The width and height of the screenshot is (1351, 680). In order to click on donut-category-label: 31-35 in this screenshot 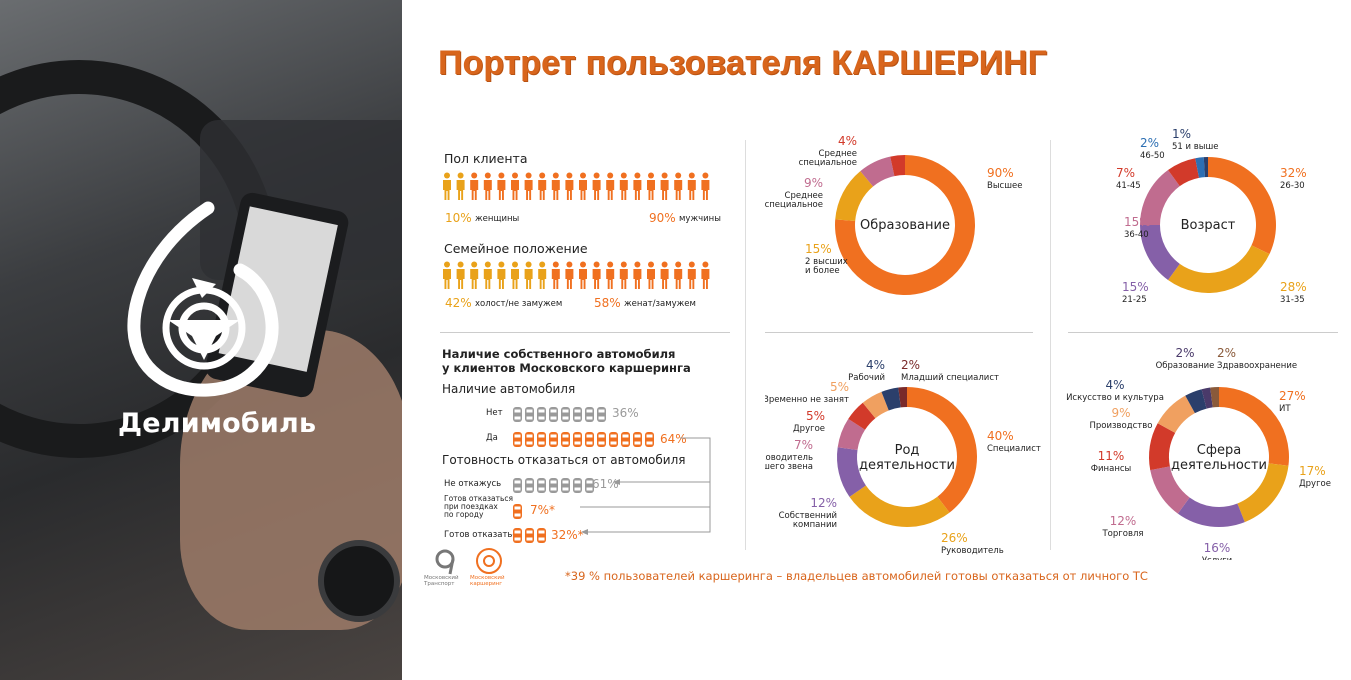, I will do `click(1292, 300)`.